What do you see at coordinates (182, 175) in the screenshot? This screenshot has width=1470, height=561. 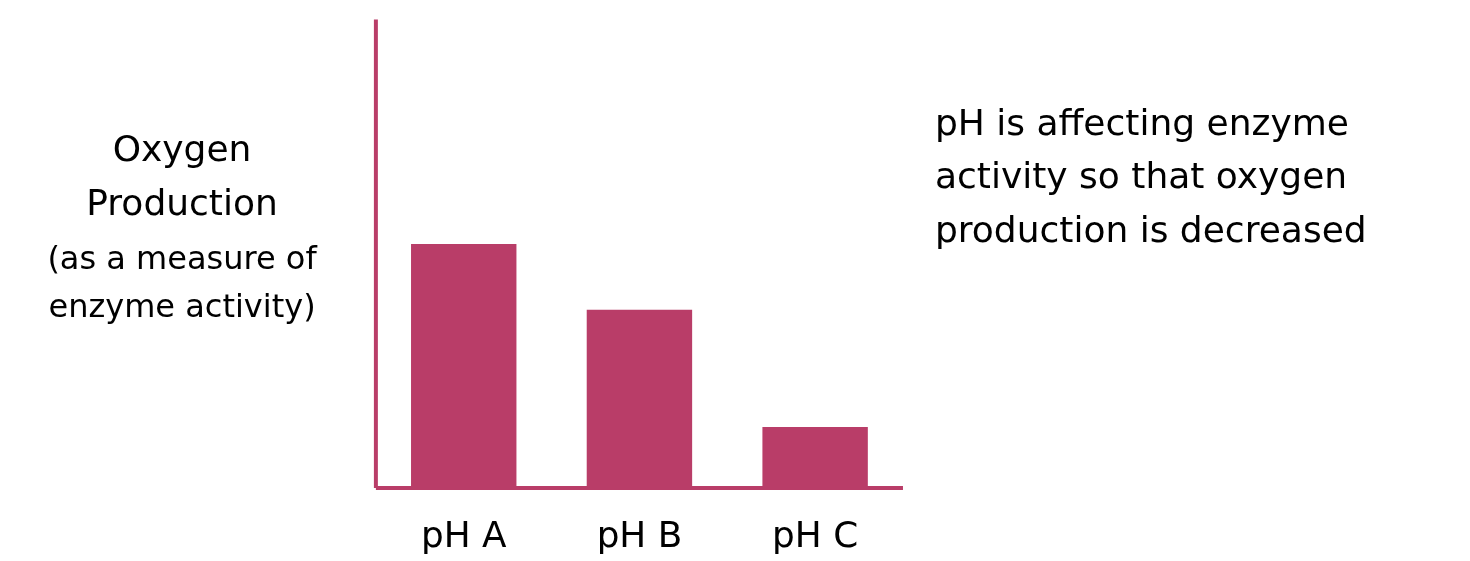 I see `y-axis-title: Oxygen Production` at bounding box center [182, 175].